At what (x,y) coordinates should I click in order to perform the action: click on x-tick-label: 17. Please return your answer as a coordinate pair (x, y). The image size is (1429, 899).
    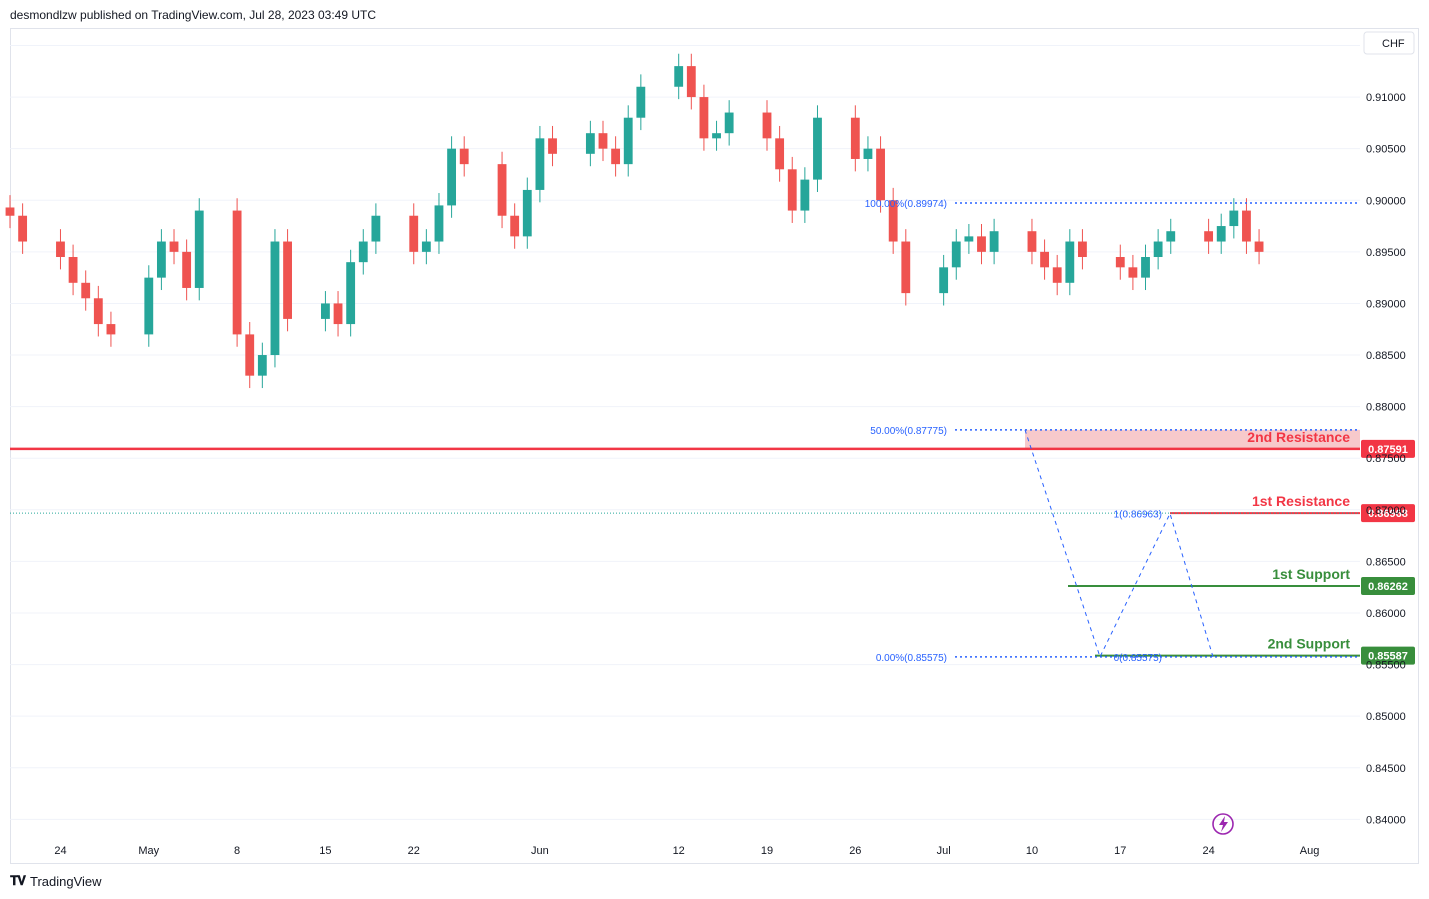
    Looking at the image, I should click on (1120, 851).